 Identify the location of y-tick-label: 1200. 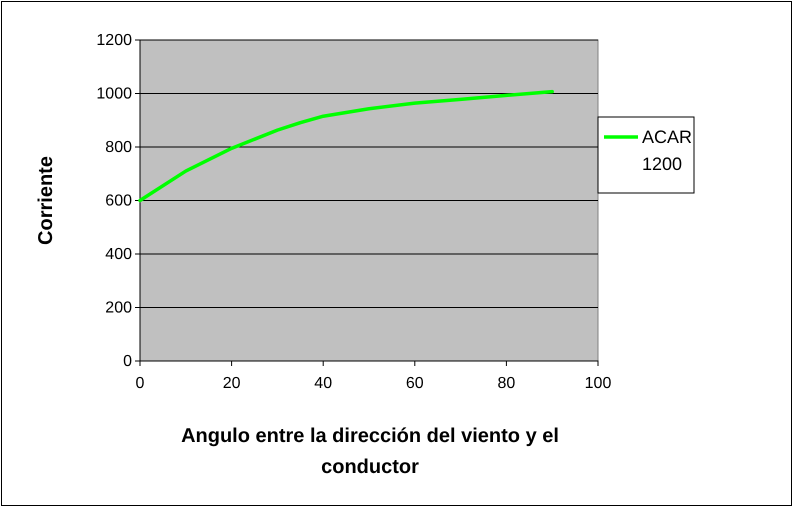
(114, 41).